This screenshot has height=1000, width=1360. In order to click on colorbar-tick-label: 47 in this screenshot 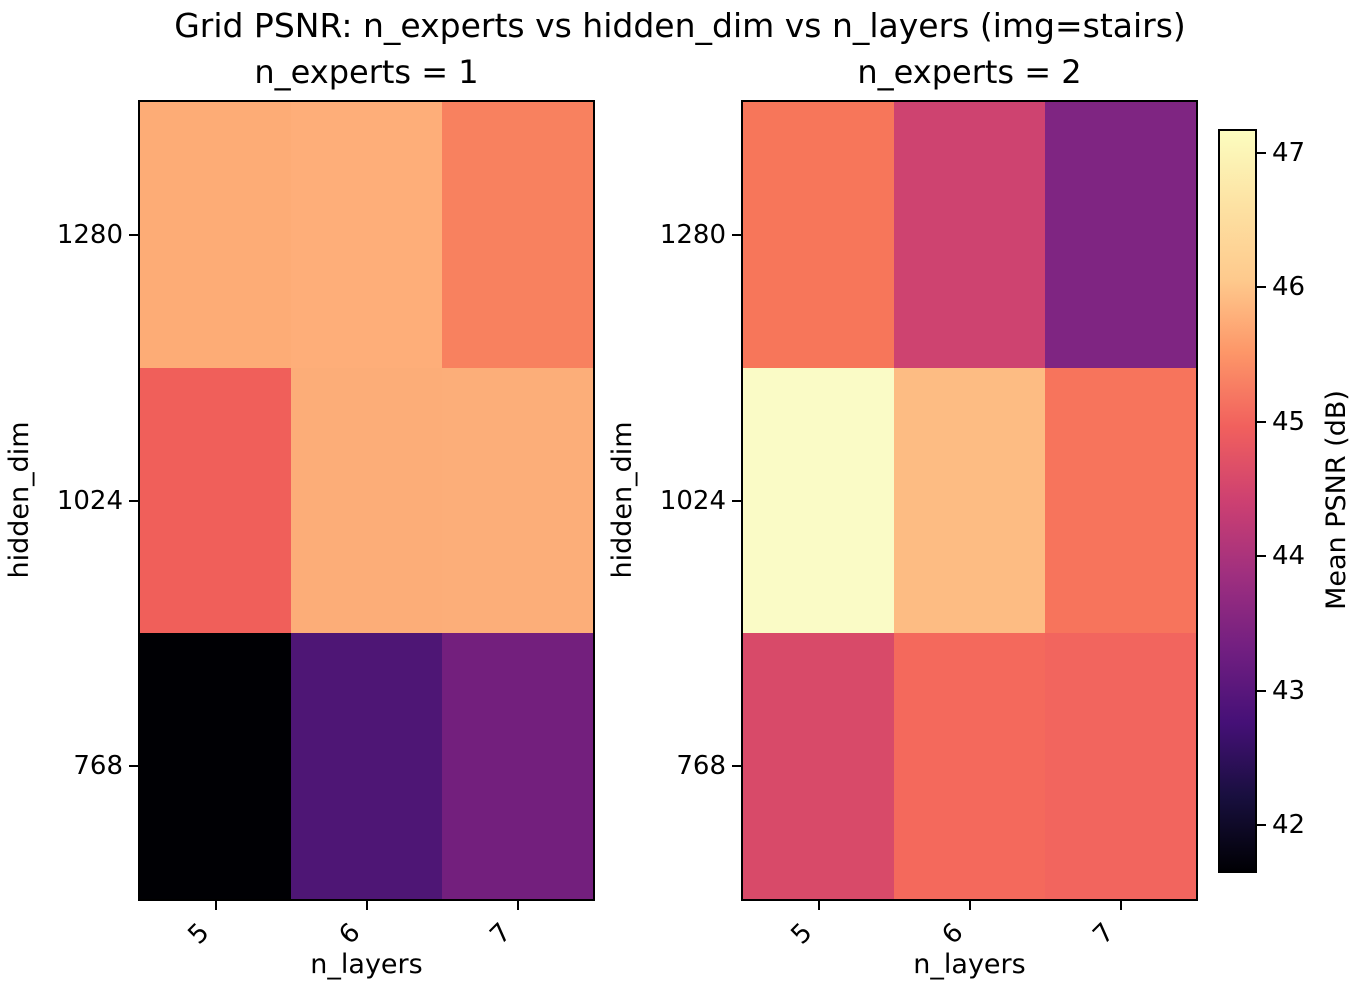, I will do `click(1289, 153)`.